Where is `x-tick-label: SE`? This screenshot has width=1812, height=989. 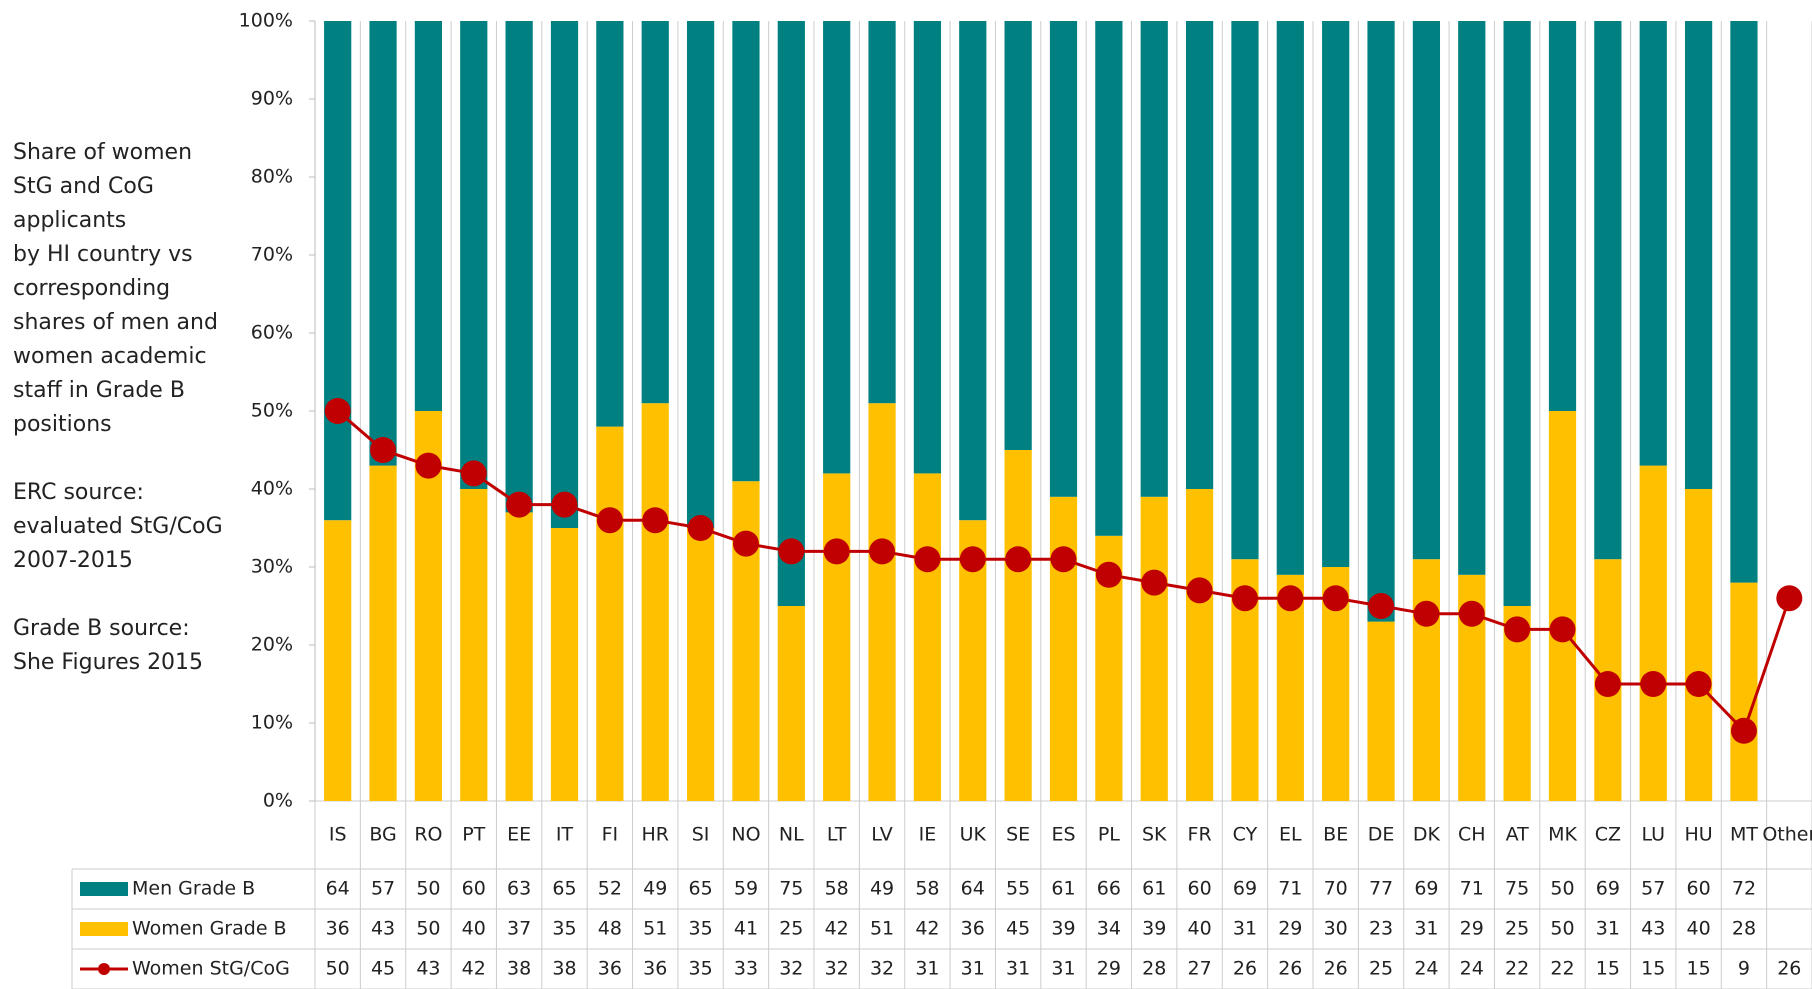
x-tick-label: SE is located at coordinates (1018, 835).